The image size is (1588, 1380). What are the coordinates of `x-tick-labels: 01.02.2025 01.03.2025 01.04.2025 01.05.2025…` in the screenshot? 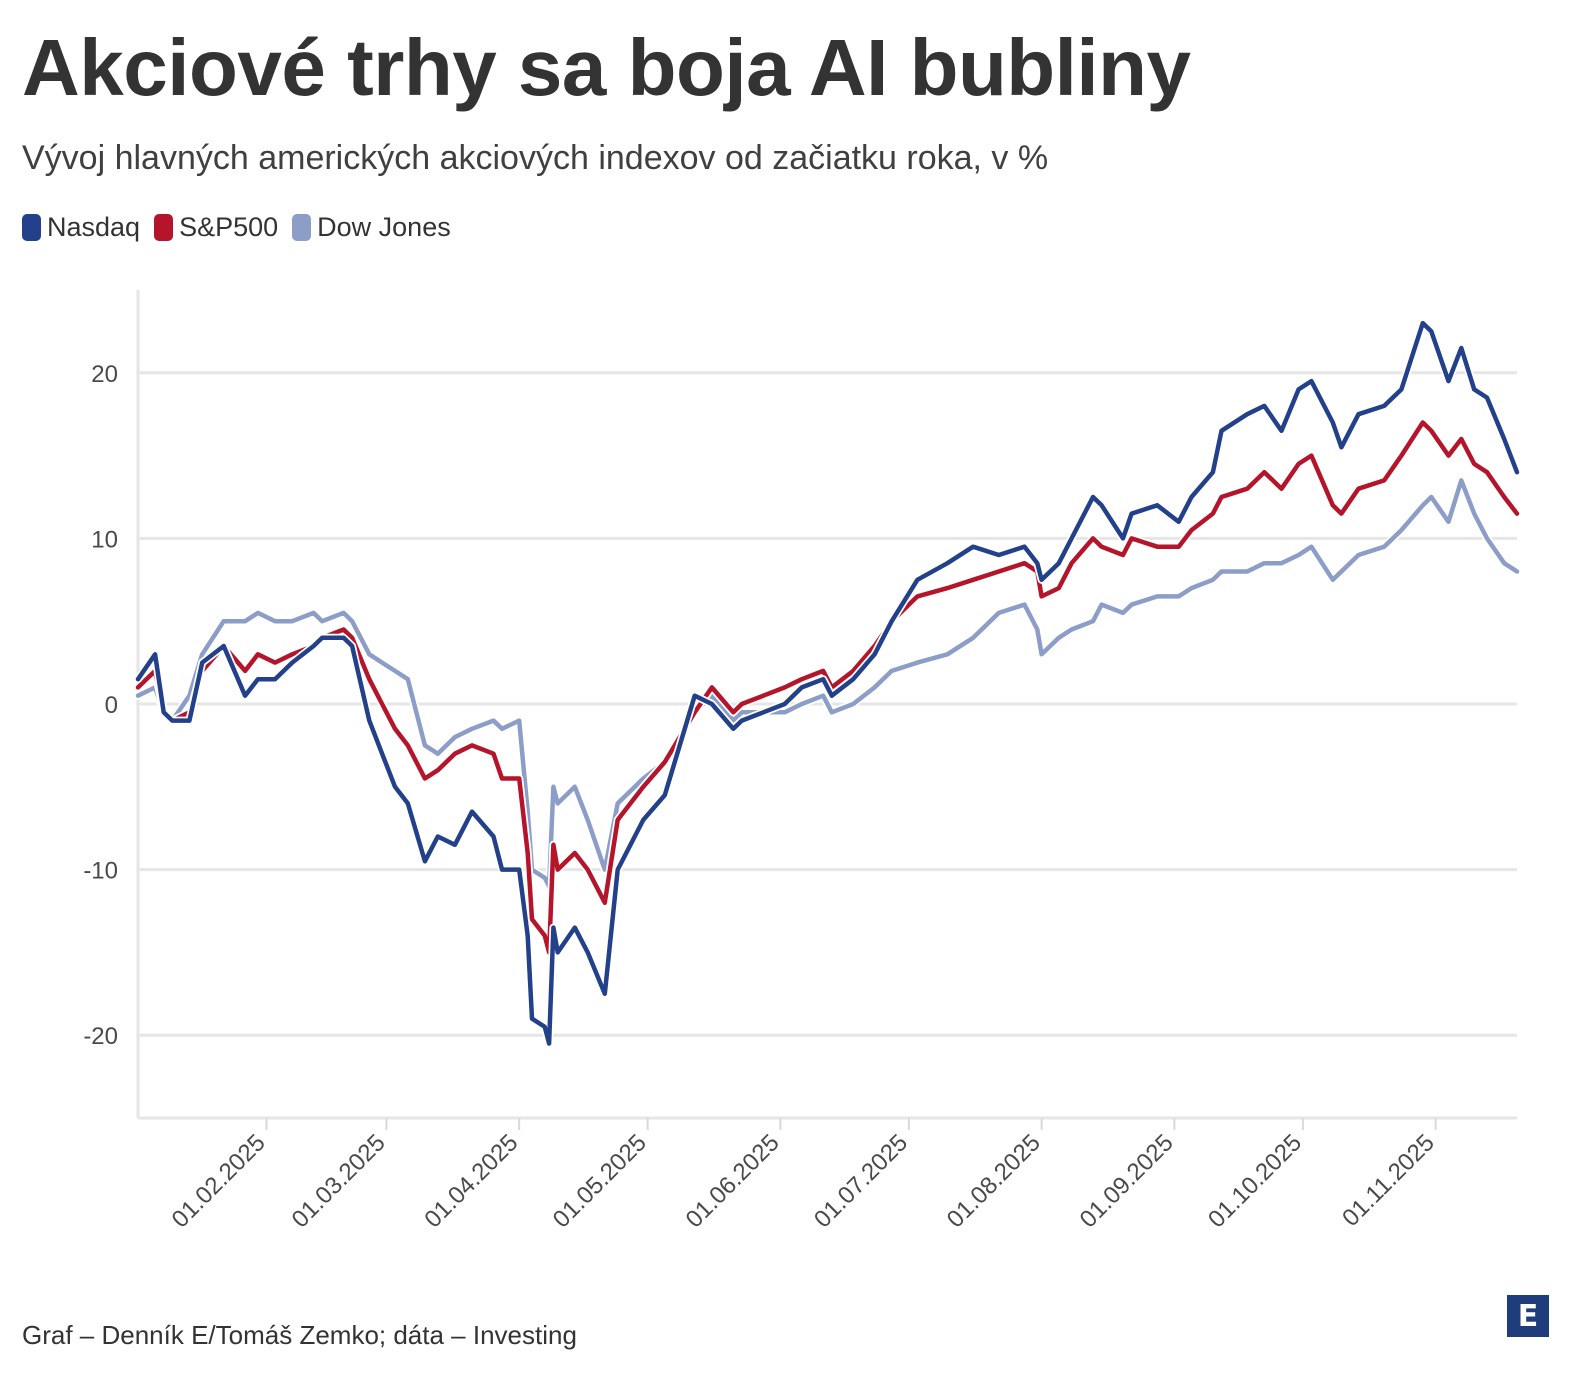 It's located at (803, 1181).